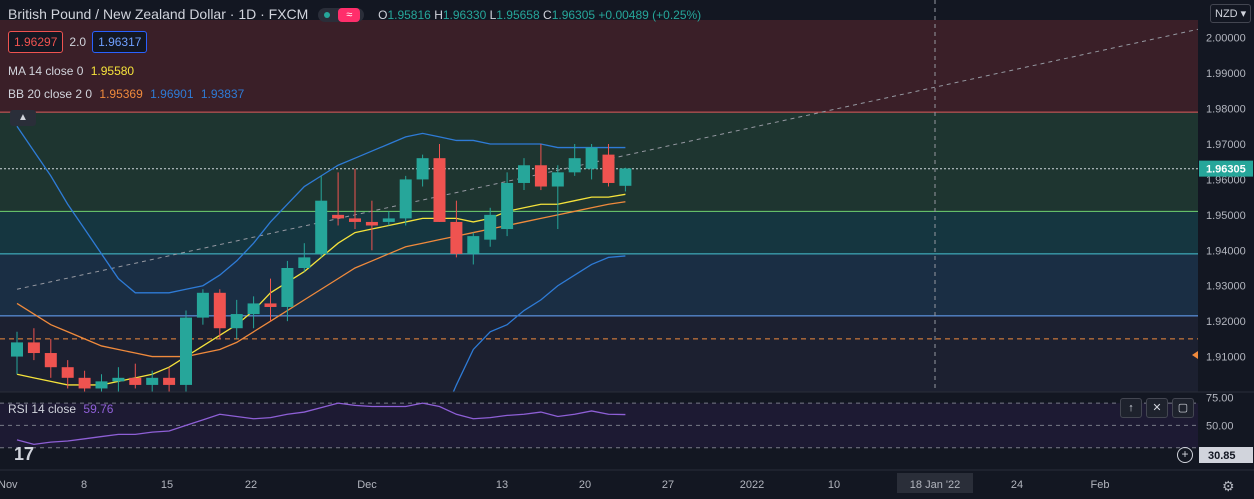 The image size is (1254, 499). What do you see at coordinates (367, 485) in the screenshot?
I see `x-tick-label: Dec` at bounding box center [367, 485].